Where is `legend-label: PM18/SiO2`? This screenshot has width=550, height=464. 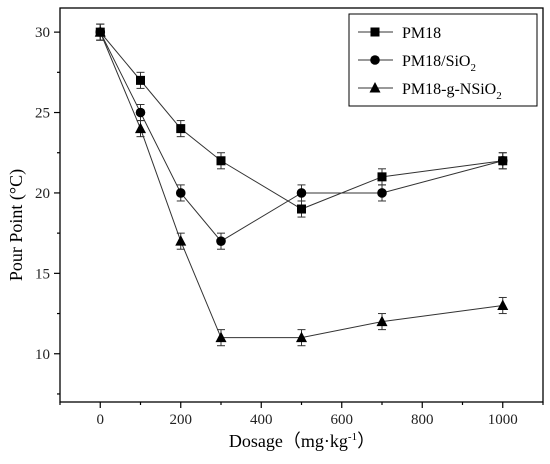
legend-label: PM18/SiO2 is located at coordinates (439, 63).